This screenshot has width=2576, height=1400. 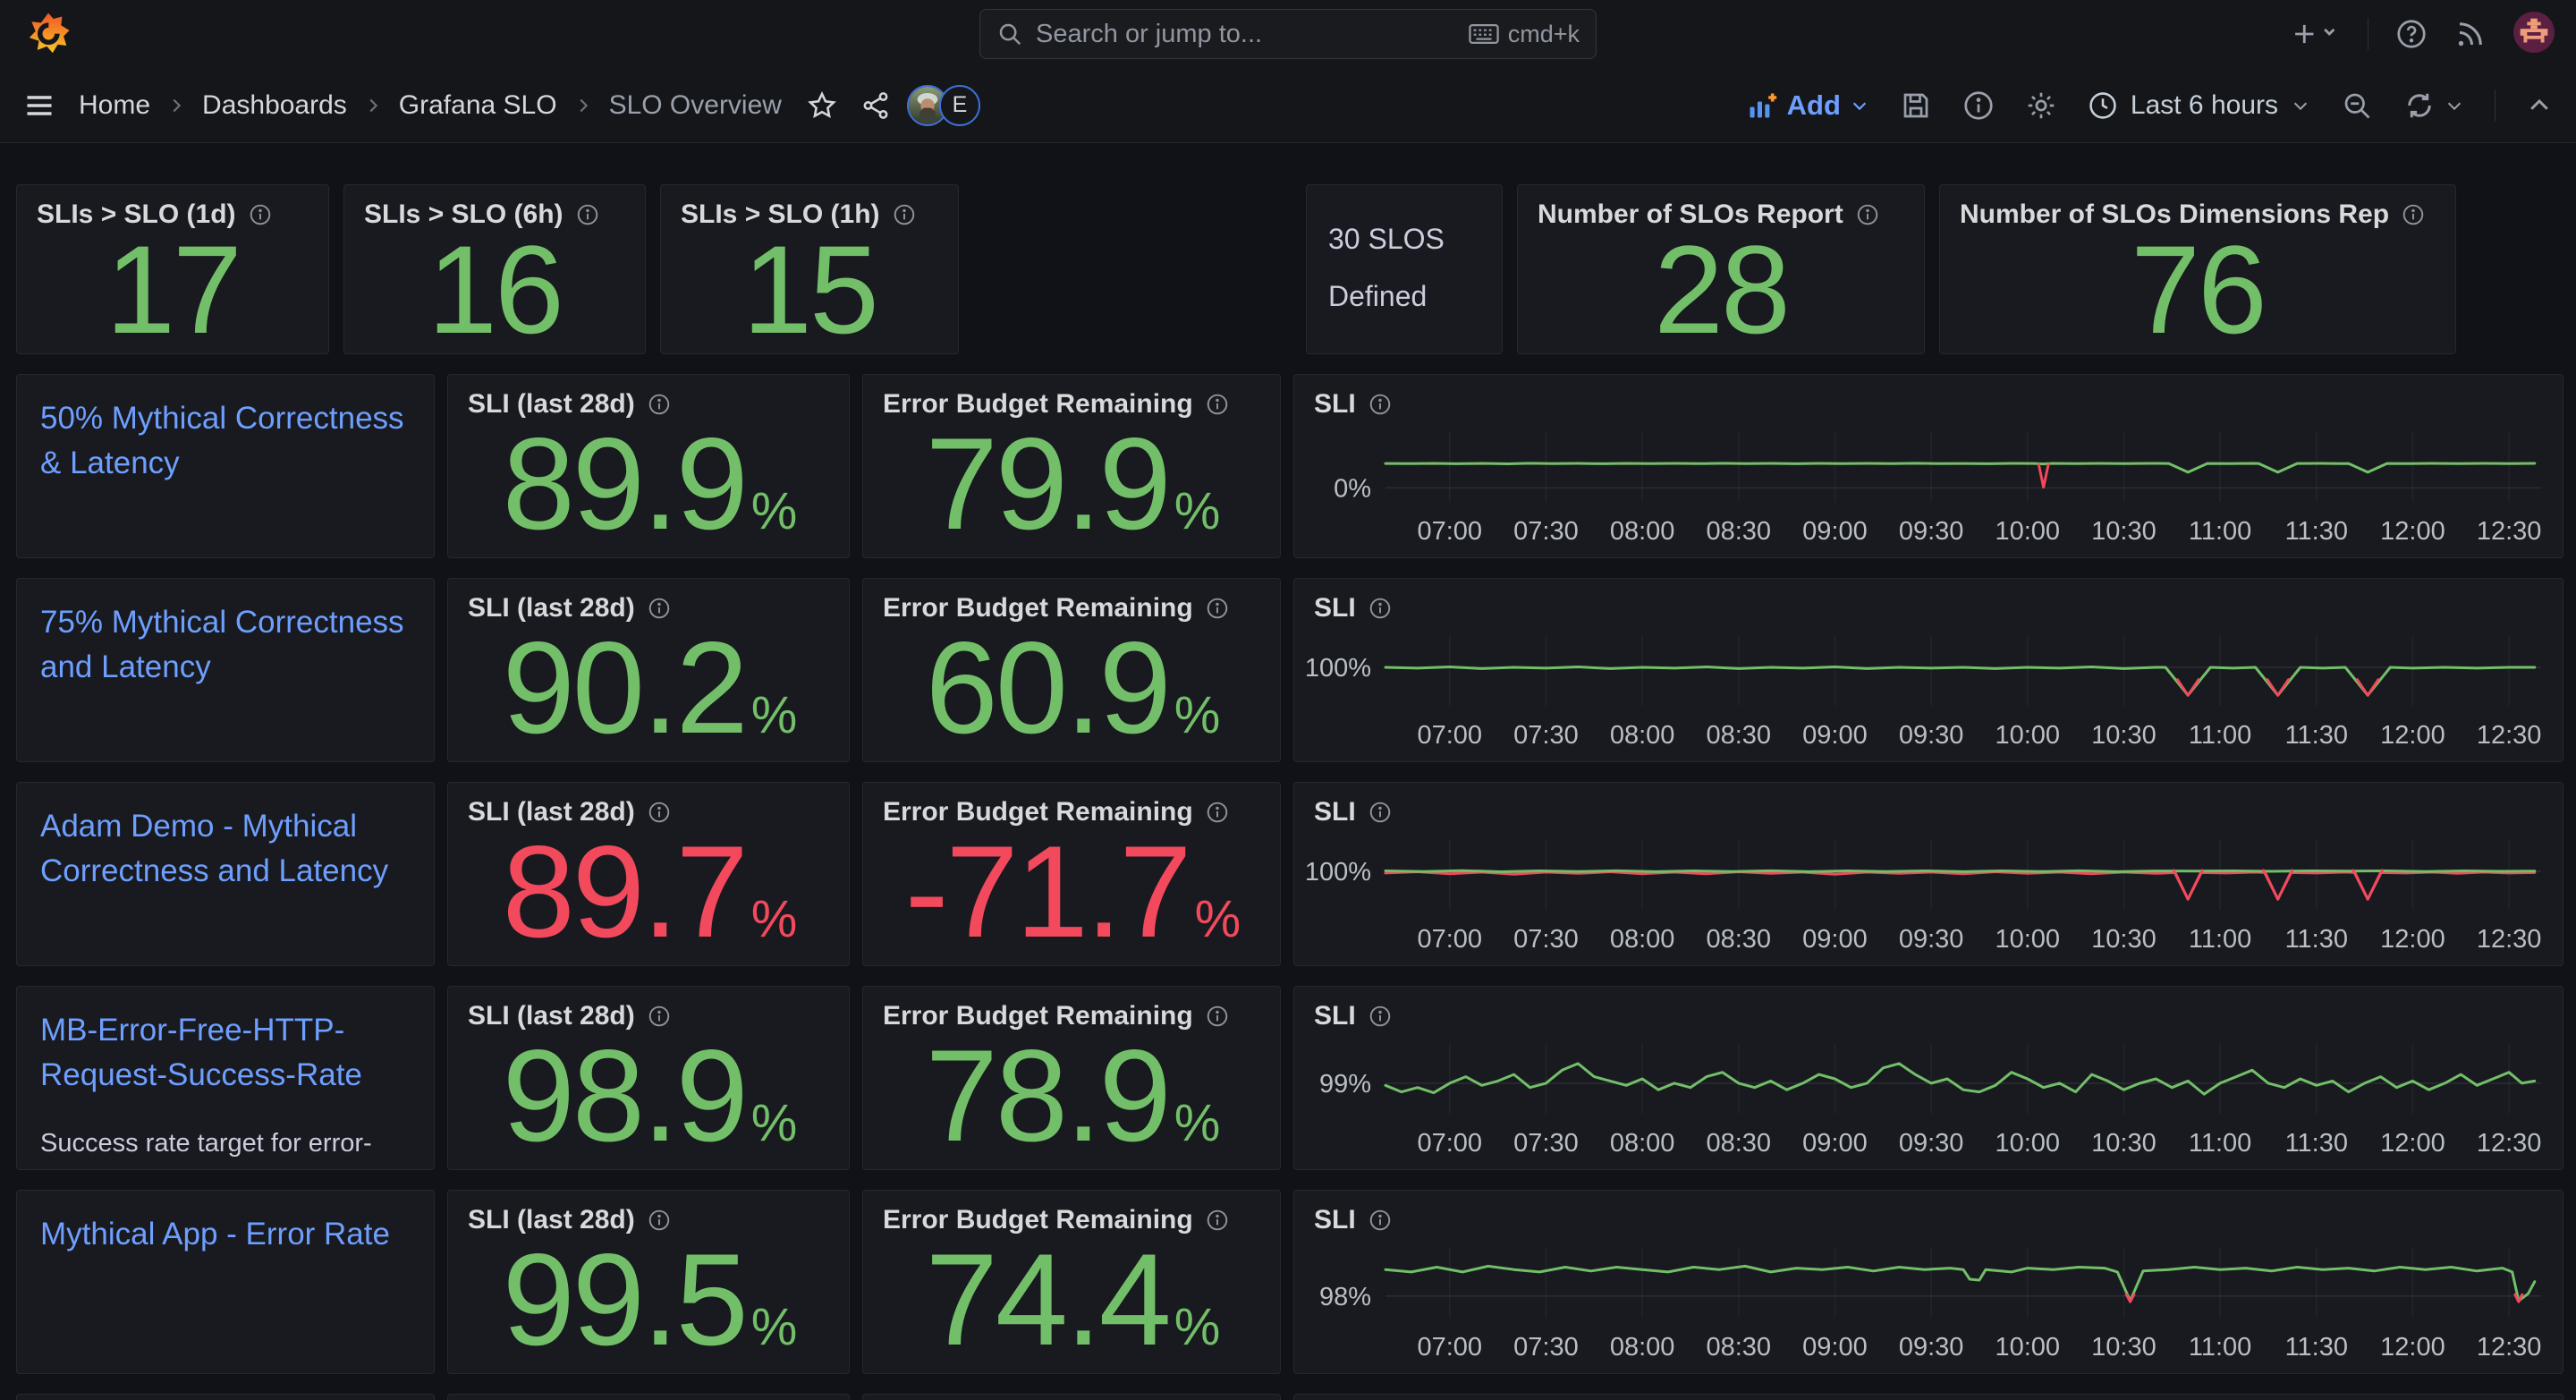 I want to click on slo-link: 50% Mythical Correctness & Latency, so click(x=222, y=440).